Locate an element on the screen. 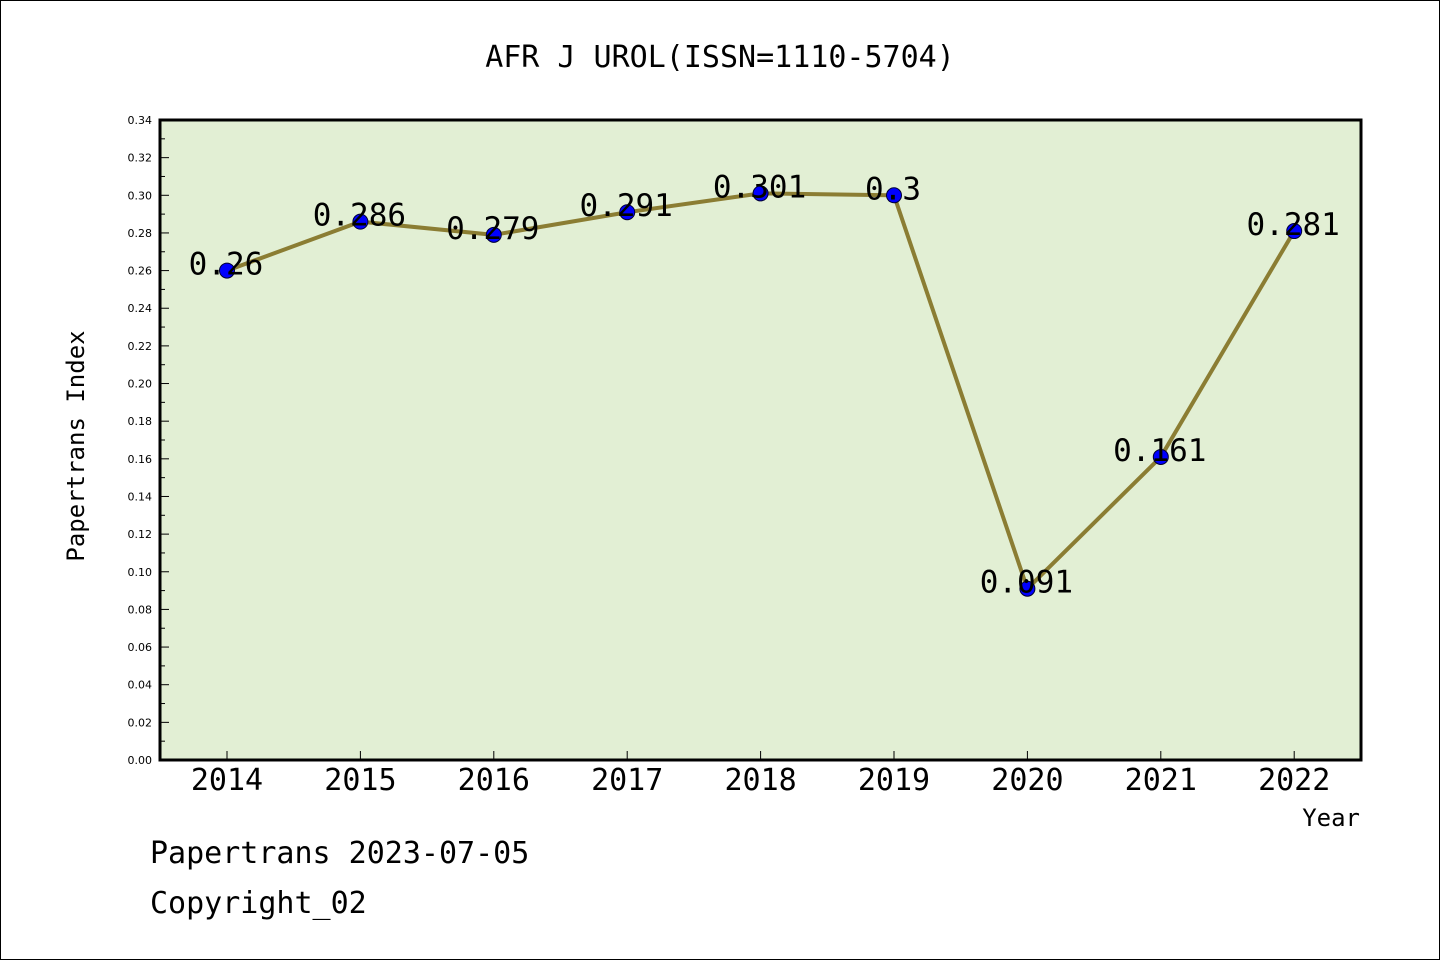 The height and width of the screenshot is (960, 1440). y-tick-label: 0.10 is located at coordinates (140, 572).